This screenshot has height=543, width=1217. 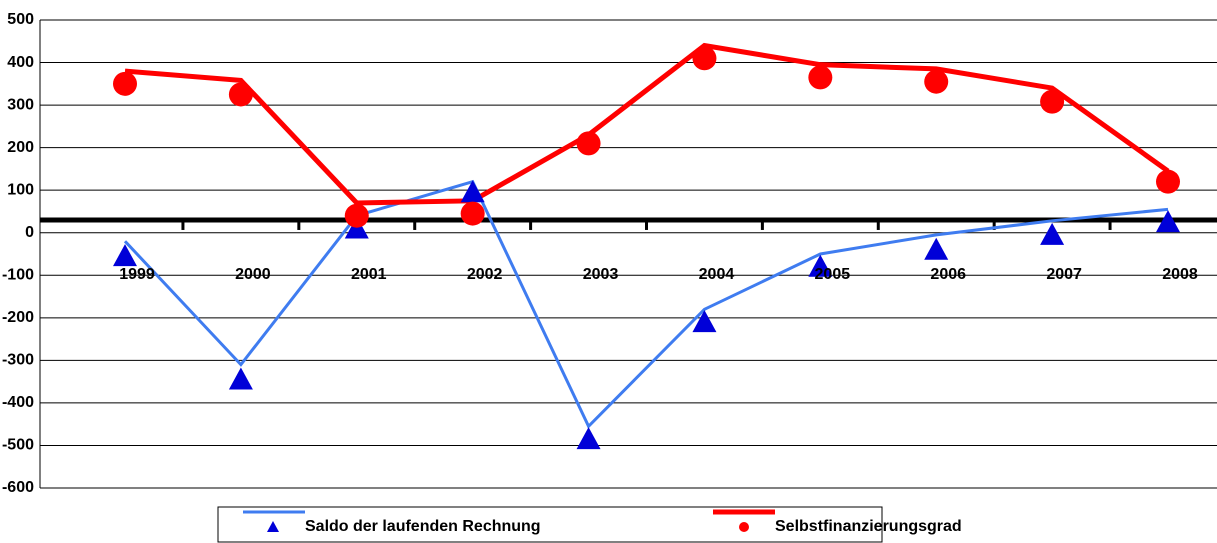 What do you see at coordinates (18, 445) in the screenshot?
I see `y-tick-label: -500` at bounding box center [18, 445].